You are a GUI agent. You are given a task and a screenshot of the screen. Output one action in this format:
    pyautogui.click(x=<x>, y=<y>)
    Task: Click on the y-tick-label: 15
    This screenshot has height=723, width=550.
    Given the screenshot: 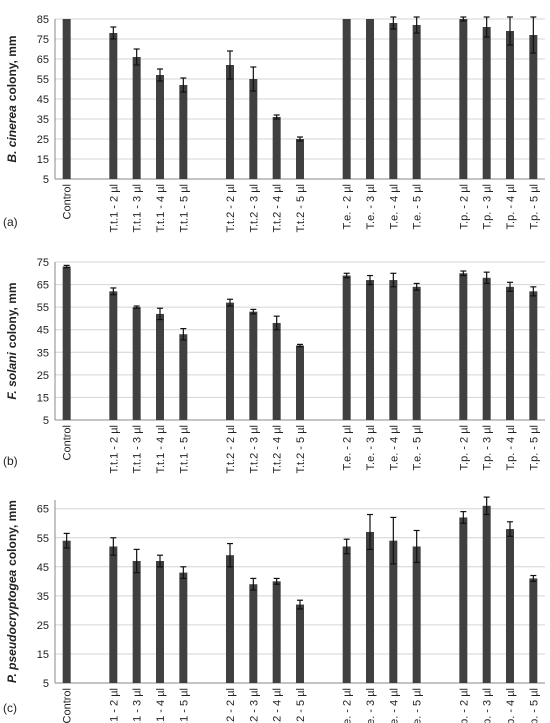 What is the action you would take?
    pyautogui.click(x=43, y=655)
    